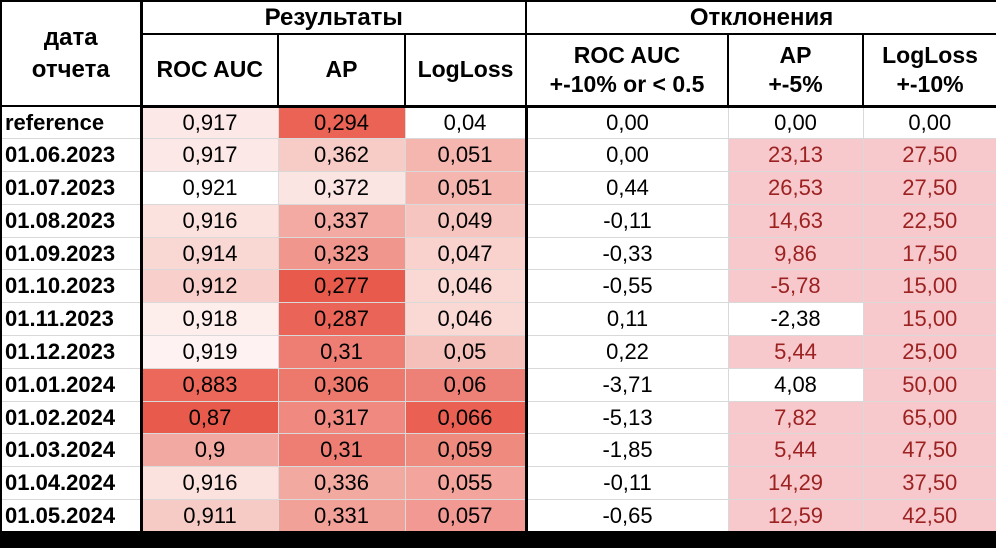  Describe the element at coordinates (627, 319) in the screenshot. I see `roc-auc-deviation-cell: 0,11` at that location.